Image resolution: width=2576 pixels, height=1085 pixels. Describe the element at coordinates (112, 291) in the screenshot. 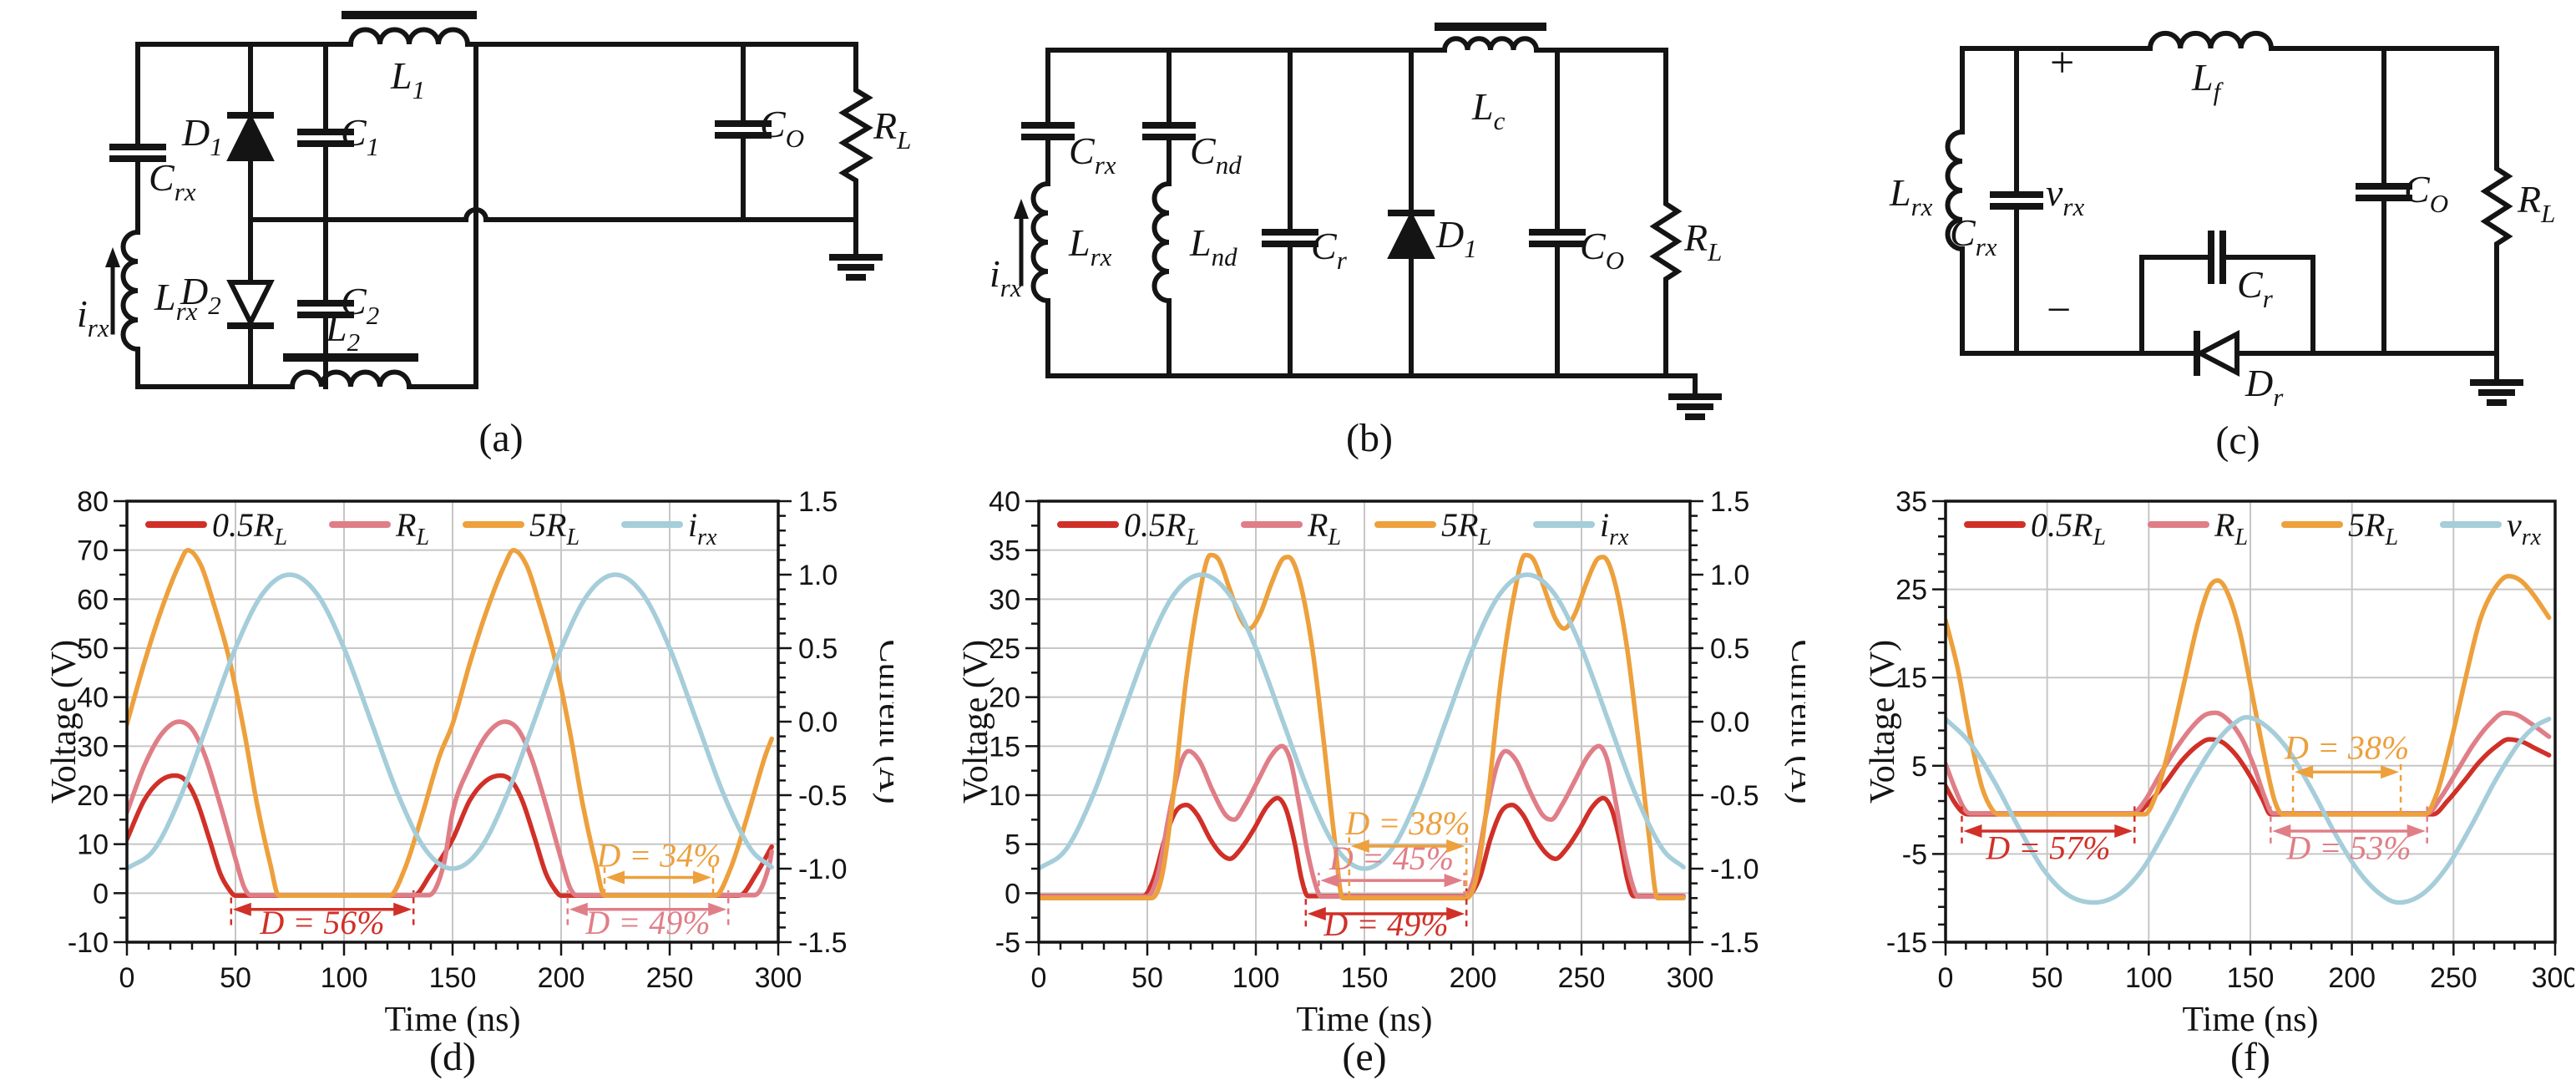

I see `current-arrow-irx` at that location.